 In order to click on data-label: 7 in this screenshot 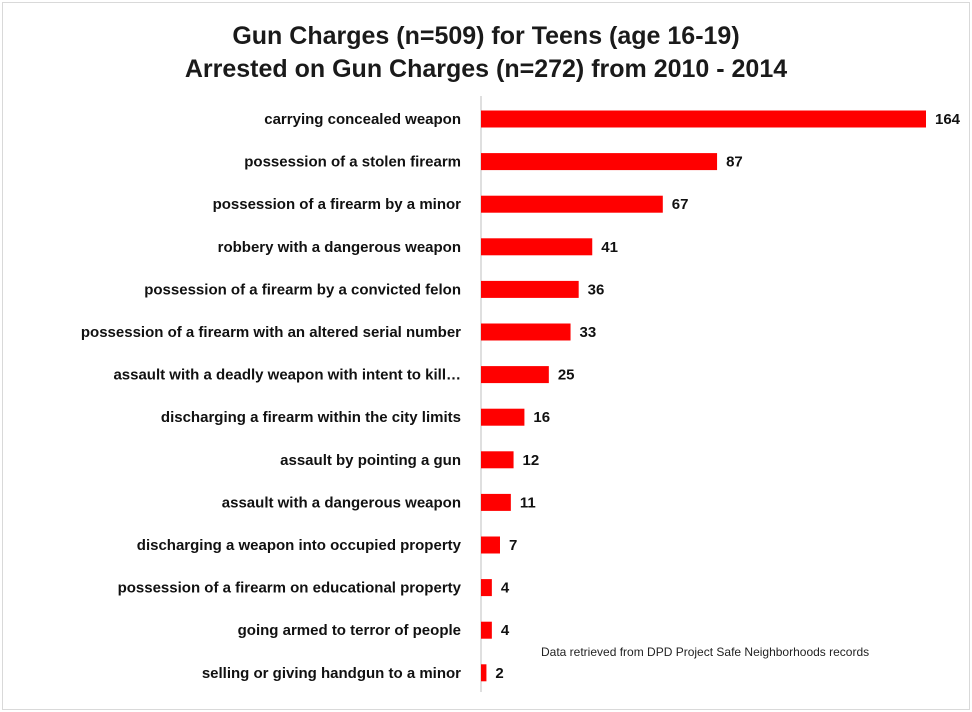, I will do `click(513, 545)`.